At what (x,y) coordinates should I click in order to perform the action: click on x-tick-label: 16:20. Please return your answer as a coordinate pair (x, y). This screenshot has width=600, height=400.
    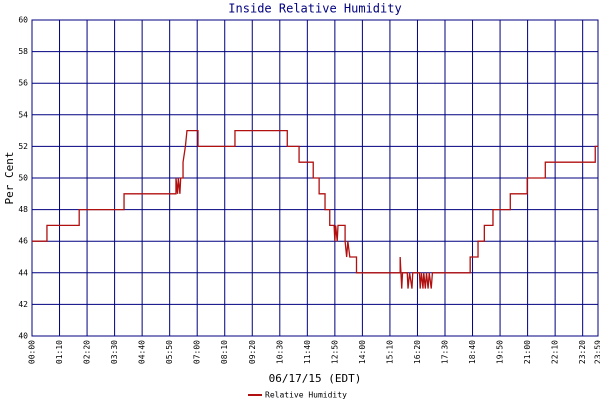
    Looking at the image, I should click on (417, 352).